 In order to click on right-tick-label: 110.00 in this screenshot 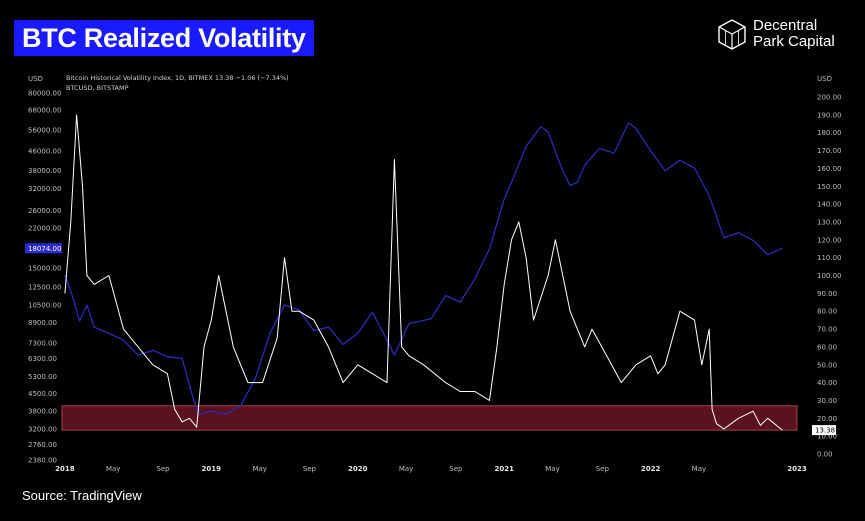, I will do `click(829, 258)`.